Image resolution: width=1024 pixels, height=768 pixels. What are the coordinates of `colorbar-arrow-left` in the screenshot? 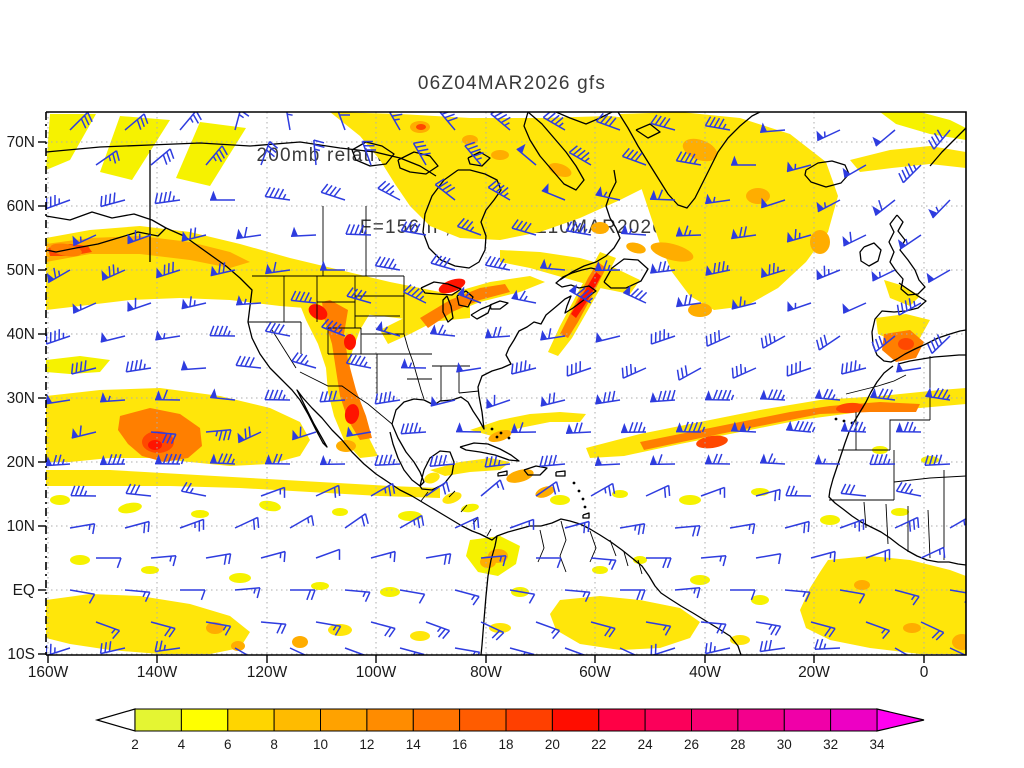 It's located at (115, 720).